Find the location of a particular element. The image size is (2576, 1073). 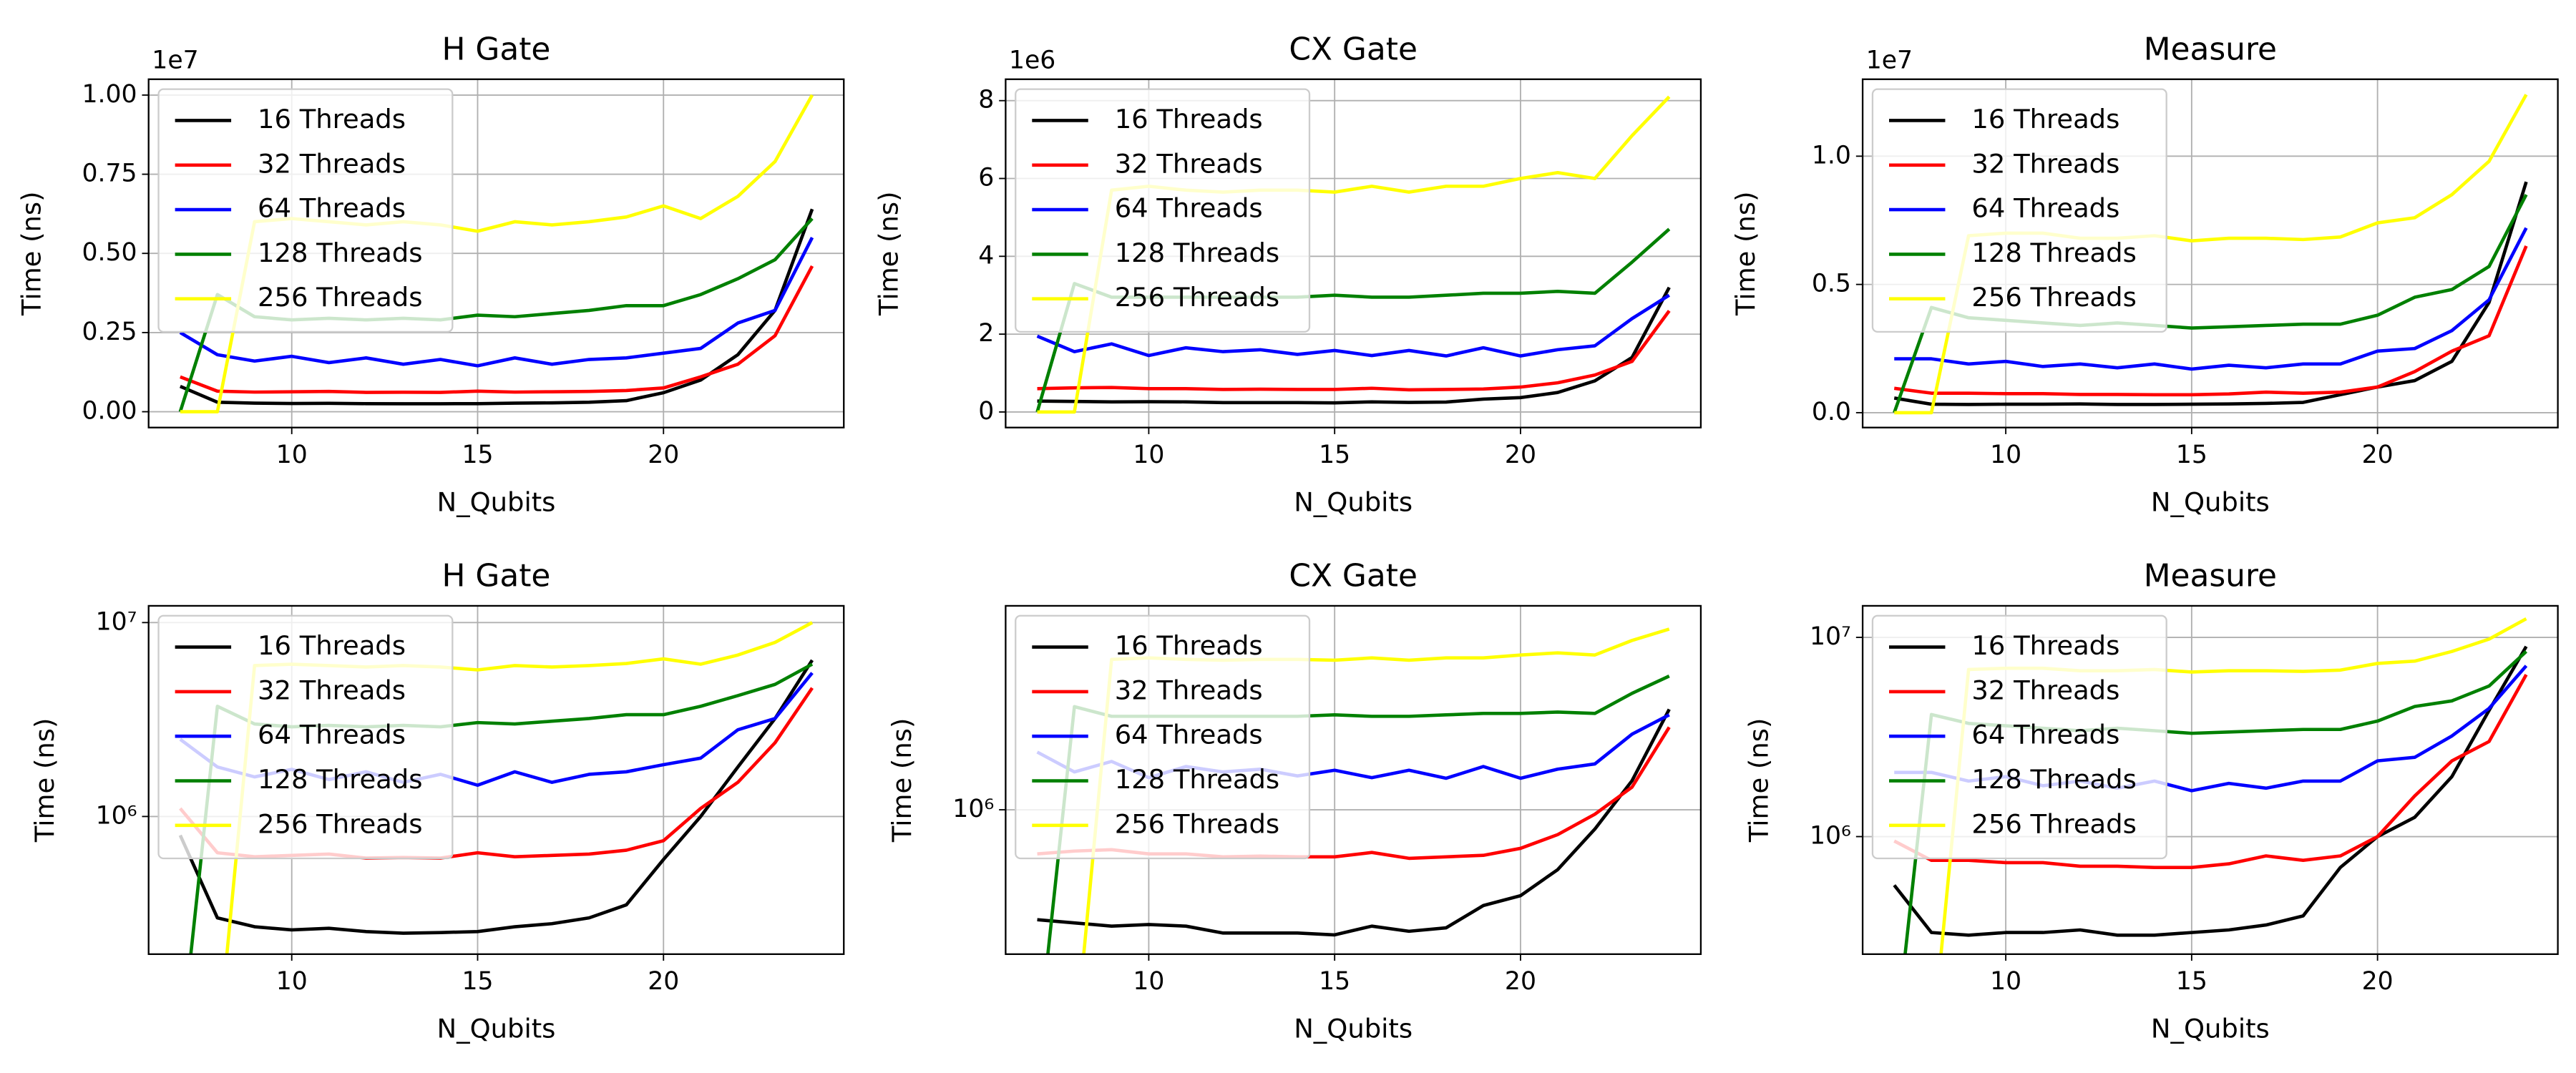

y-tick-label: 0.50 is located at coordinates (109, 252).